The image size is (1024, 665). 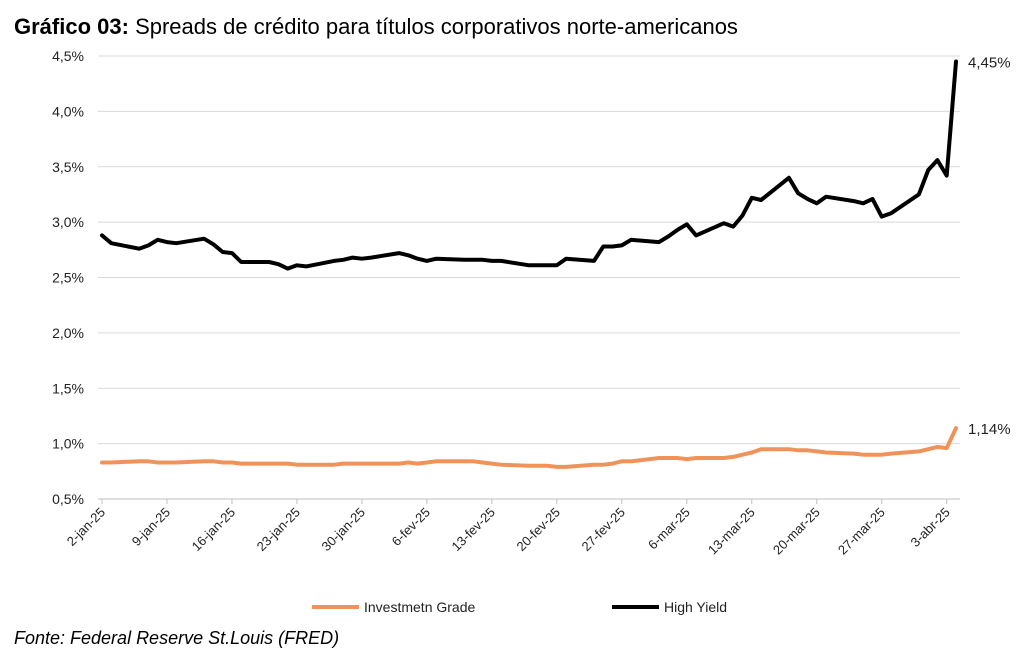 What do you see at coordinates (929, 527) in the screenshot?
I see `x-tick-label: 3-abr-25` at bounding box center [929, 527].